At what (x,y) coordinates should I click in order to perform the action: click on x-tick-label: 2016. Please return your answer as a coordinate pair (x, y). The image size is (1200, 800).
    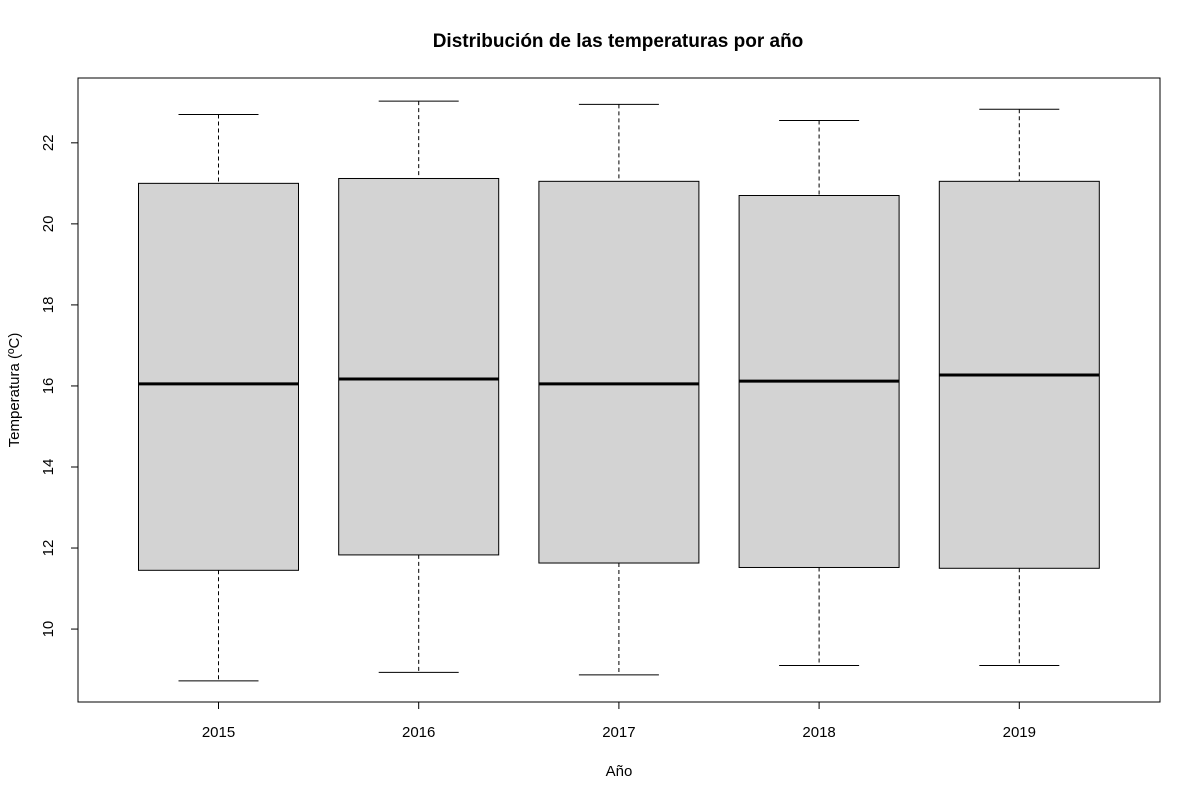
    Looking at the image, I should click on (418, 732).